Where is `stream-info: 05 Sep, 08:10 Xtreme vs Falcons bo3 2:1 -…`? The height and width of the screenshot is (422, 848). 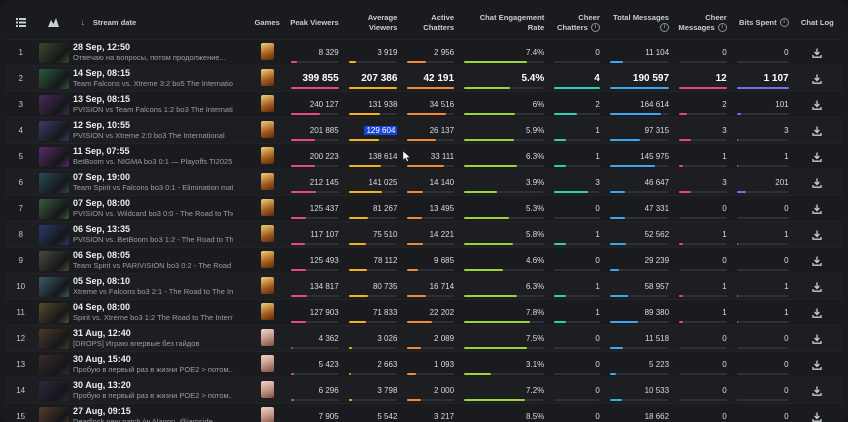
stream-info: 05 Sep, 08:10 Xtreme vs Falcons bo3 2:1 -… is located at coordinates (160, 286).